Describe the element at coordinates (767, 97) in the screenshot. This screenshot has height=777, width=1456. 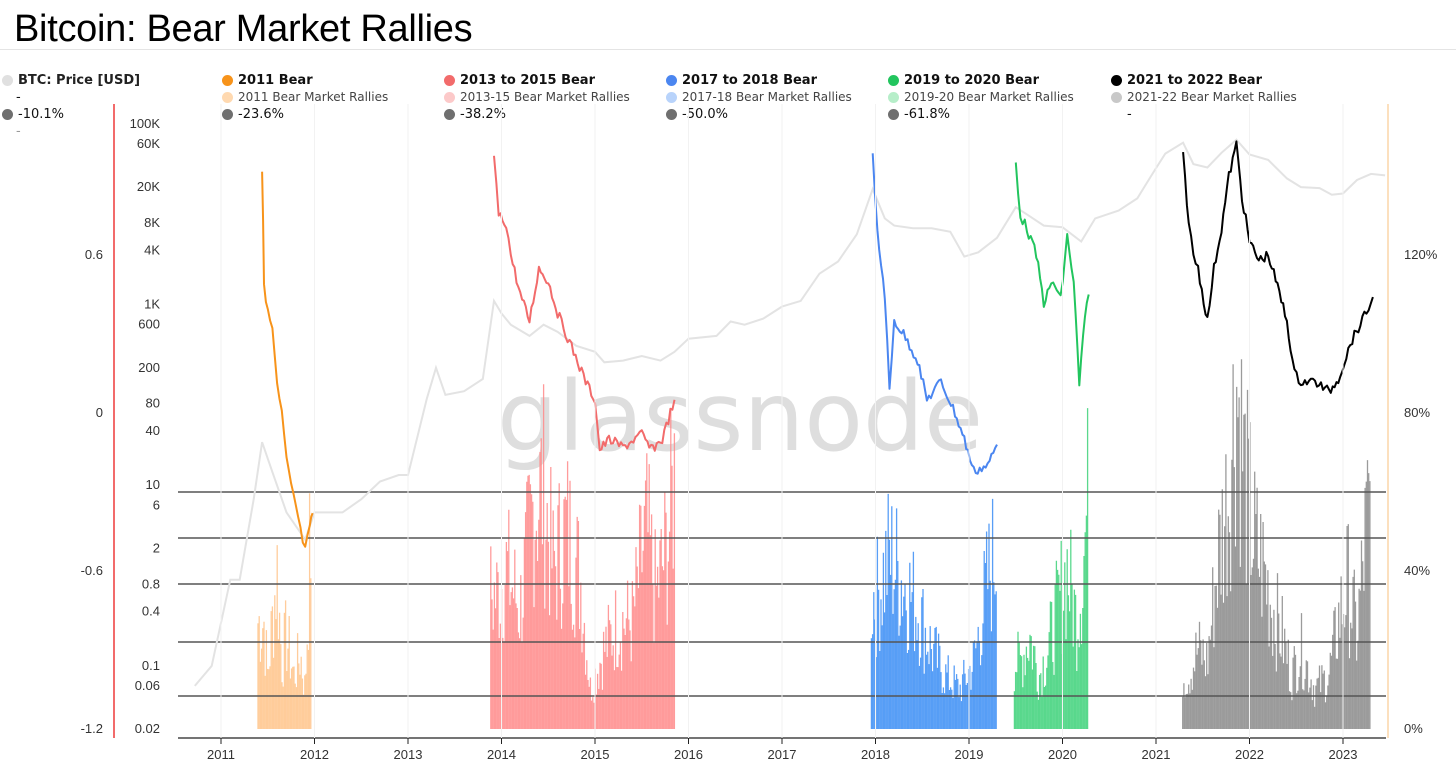
I see `legend-rally-label: 2017-18 Bear Market Rallies` at that location.